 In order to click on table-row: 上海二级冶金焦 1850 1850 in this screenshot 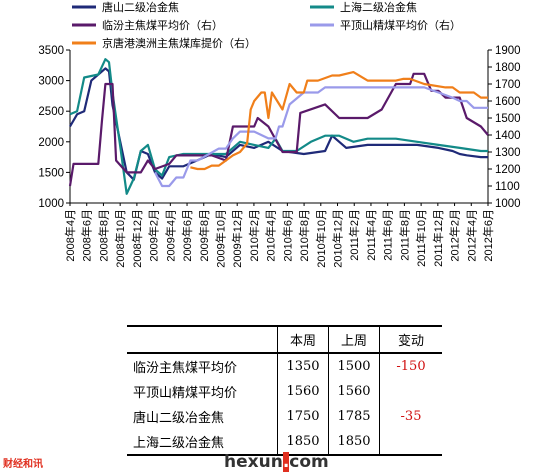, I will do `click(284, 442)`.